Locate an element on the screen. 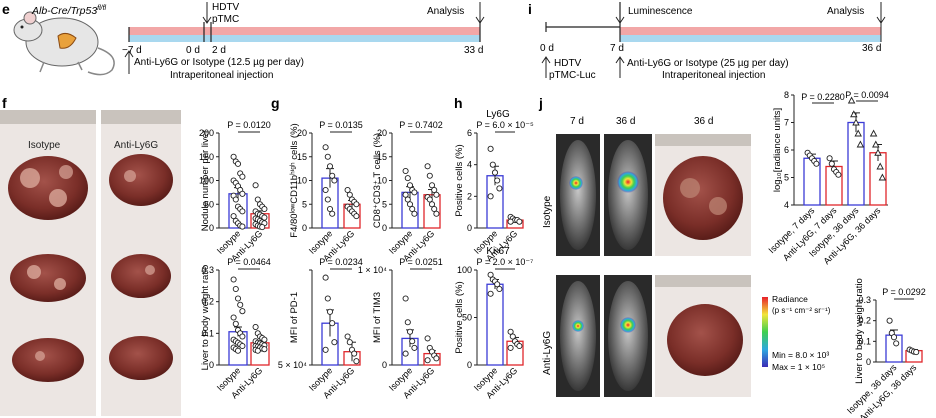  y-axis-label: MFI of TIM3 is located at coordinates (377, 317).